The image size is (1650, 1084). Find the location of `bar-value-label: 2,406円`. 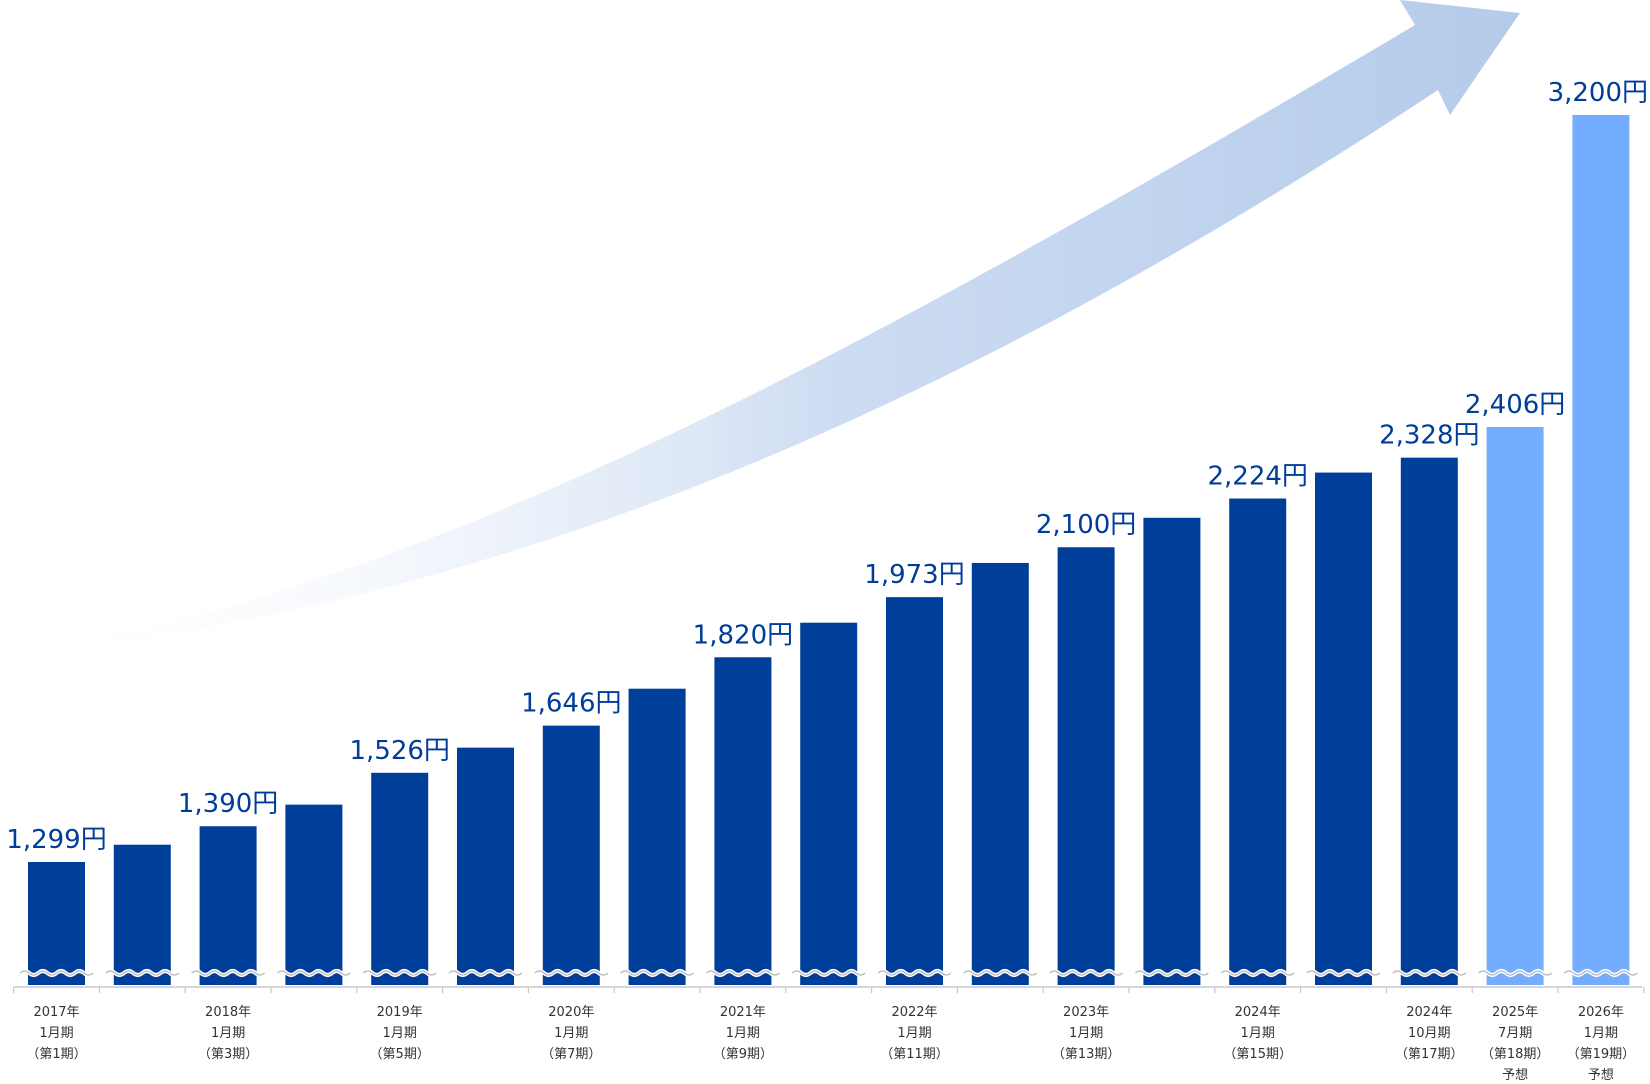

bar-value-label: 2,406円 is located at coordinates (1515, 405).